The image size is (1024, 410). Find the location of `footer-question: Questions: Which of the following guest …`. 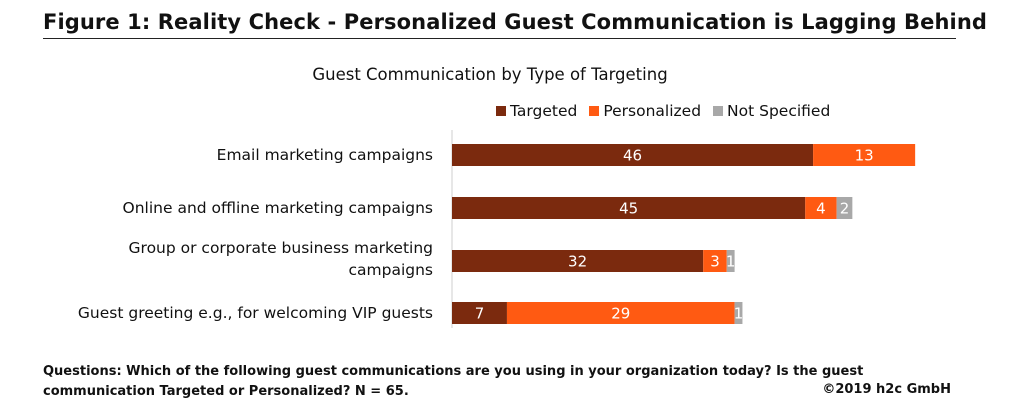

footer-question: Questions: Which of the following guest … is located at coordinates (453, 381).